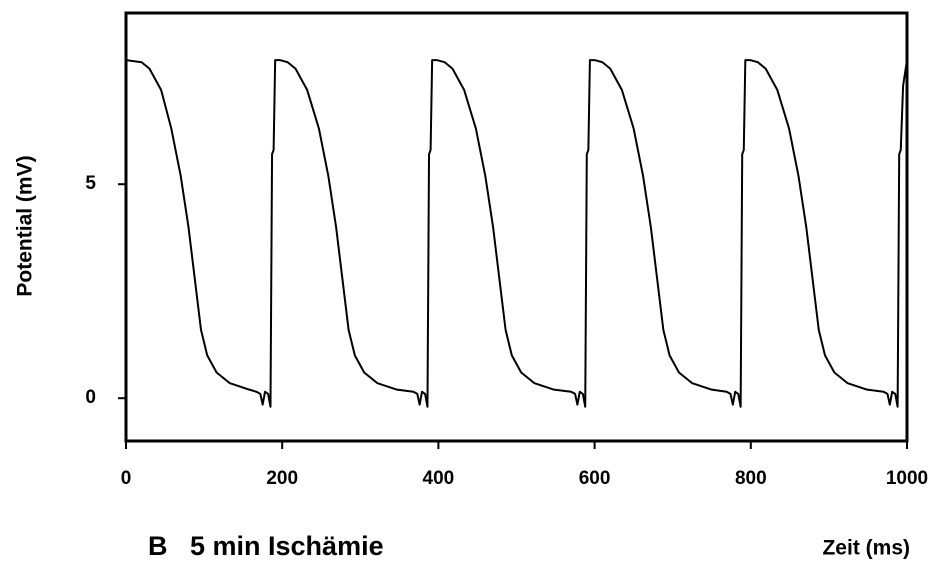 Image resolution: width=939 pixels, height=566 pixels. Describe the element at coordinates (439, 478) in the screenshot. I see `x-tick-label: 400` at that location.